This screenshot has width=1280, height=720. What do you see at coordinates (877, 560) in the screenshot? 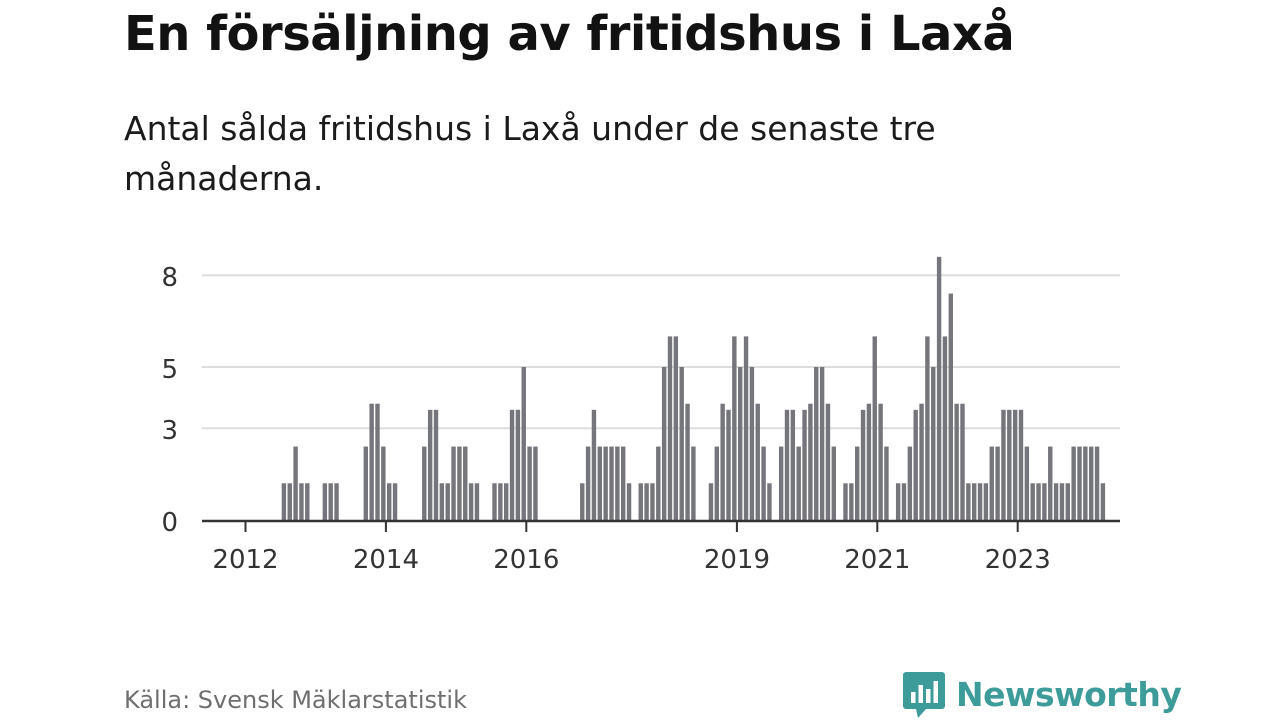
I see `x-tick-label: 2021` at bounding box center [877, 560].